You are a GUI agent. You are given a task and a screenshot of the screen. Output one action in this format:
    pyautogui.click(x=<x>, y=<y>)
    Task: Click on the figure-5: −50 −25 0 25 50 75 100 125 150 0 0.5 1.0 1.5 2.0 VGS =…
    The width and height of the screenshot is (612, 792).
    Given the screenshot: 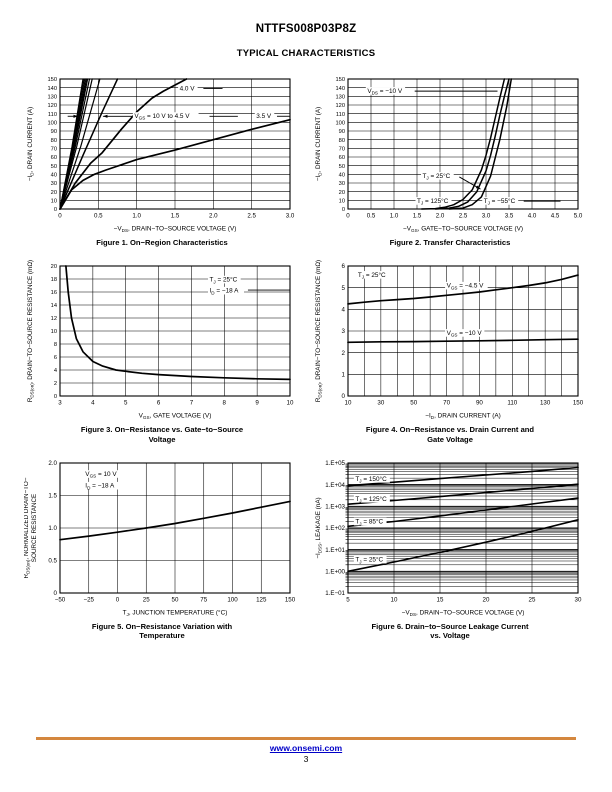 What is the action you would take?
    pyautogui.click(x=162, y=548)
    